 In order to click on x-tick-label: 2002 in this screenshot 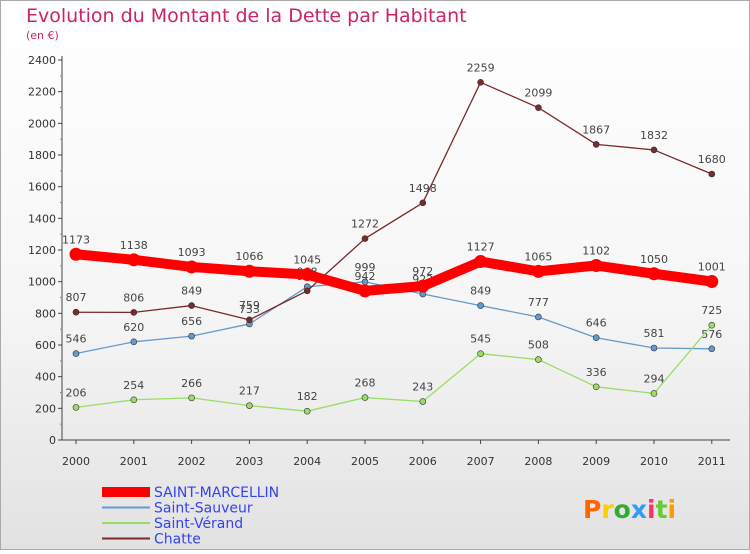, I will do `click(192, 461)`.